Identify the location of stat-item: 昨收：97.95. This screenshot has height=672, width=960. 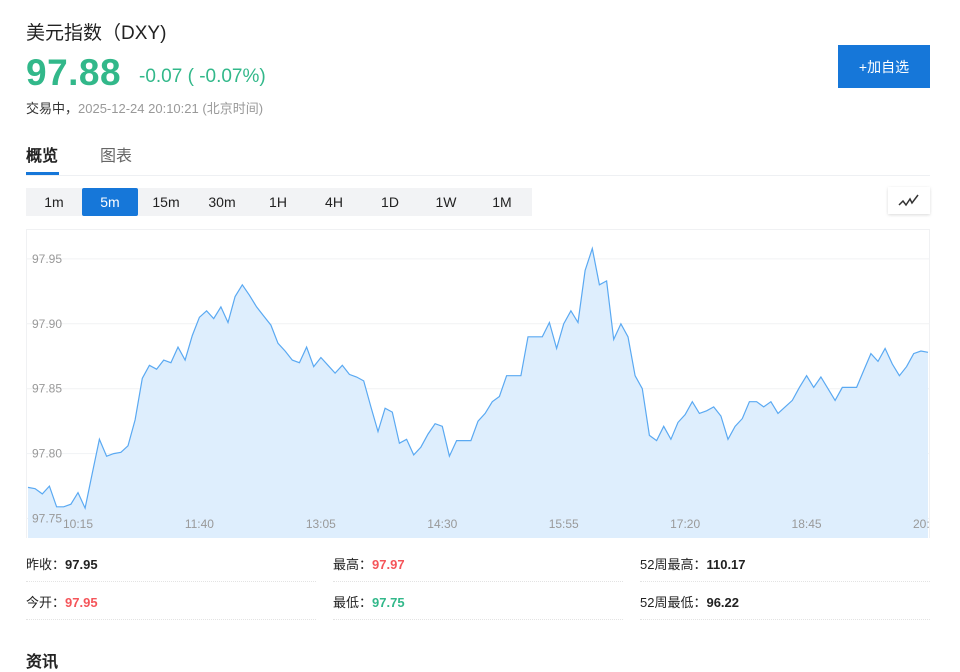
(62, 563).